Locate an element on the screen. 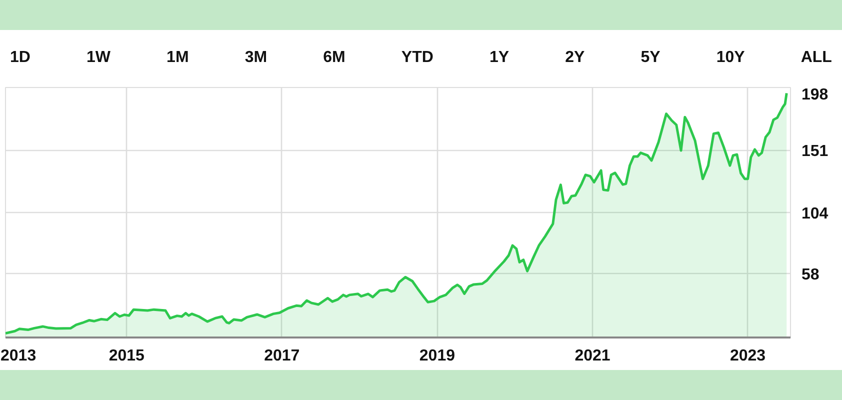 This screenshot has width=842, height=400. text: 1Y is located at coordinates (499, 58).